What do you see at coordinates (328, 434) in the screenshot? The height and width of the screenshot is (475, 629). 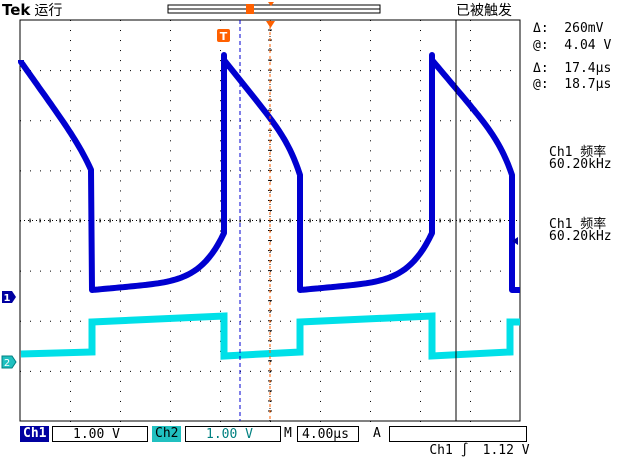 I see `horizontal-scale: 4.00µs` at bounding box center [328, 434].